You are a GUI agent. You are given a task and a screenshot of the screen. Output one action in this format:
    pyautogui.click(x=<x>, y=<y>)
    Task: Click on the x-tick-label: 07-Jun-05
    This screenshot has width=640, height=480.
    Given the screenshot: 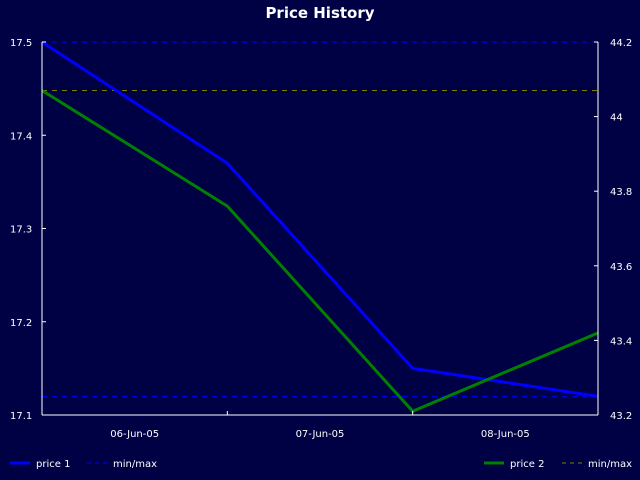 What is the action you would take?
    pyautogui.click(x=320, y=434)
    